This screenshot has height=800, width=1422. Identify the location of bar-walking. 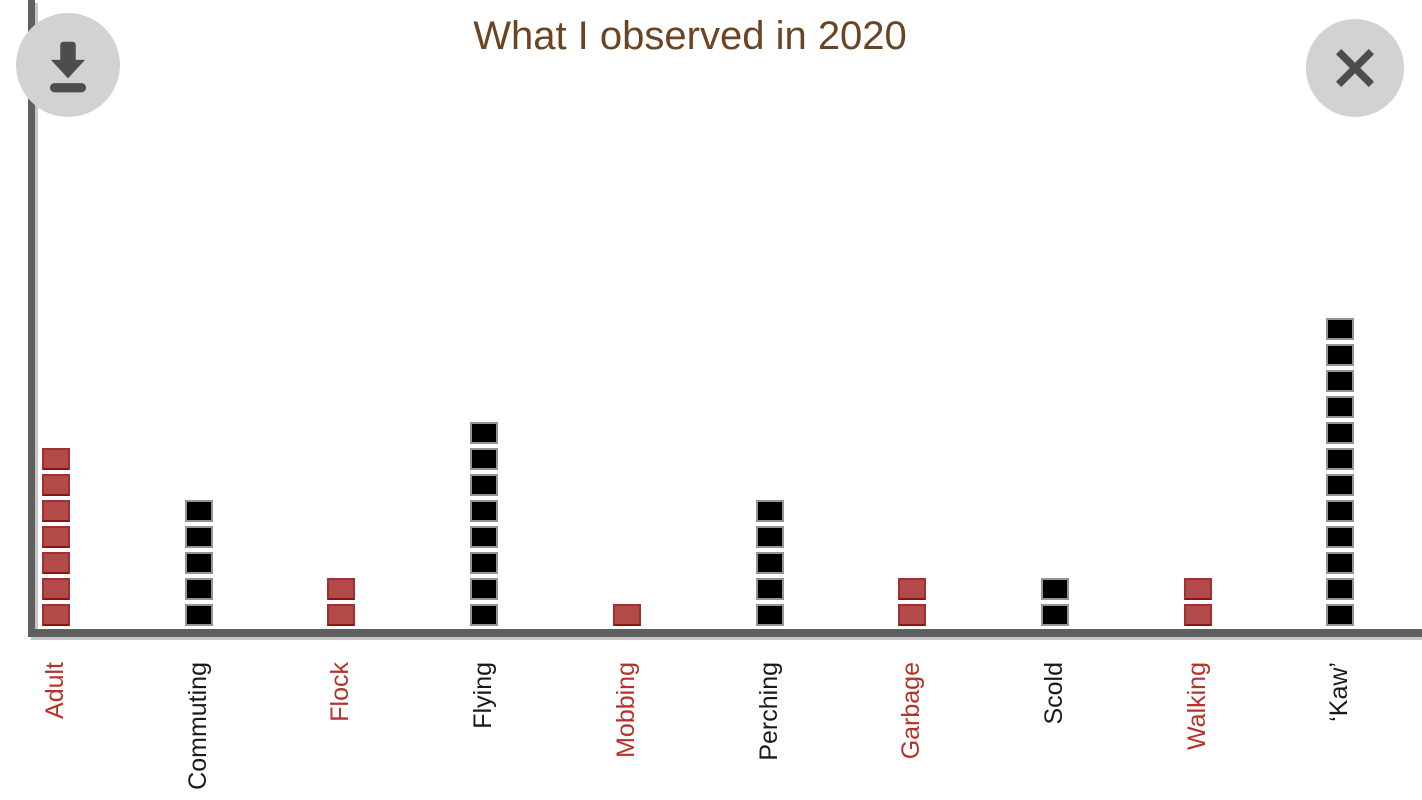
(1197, 602).